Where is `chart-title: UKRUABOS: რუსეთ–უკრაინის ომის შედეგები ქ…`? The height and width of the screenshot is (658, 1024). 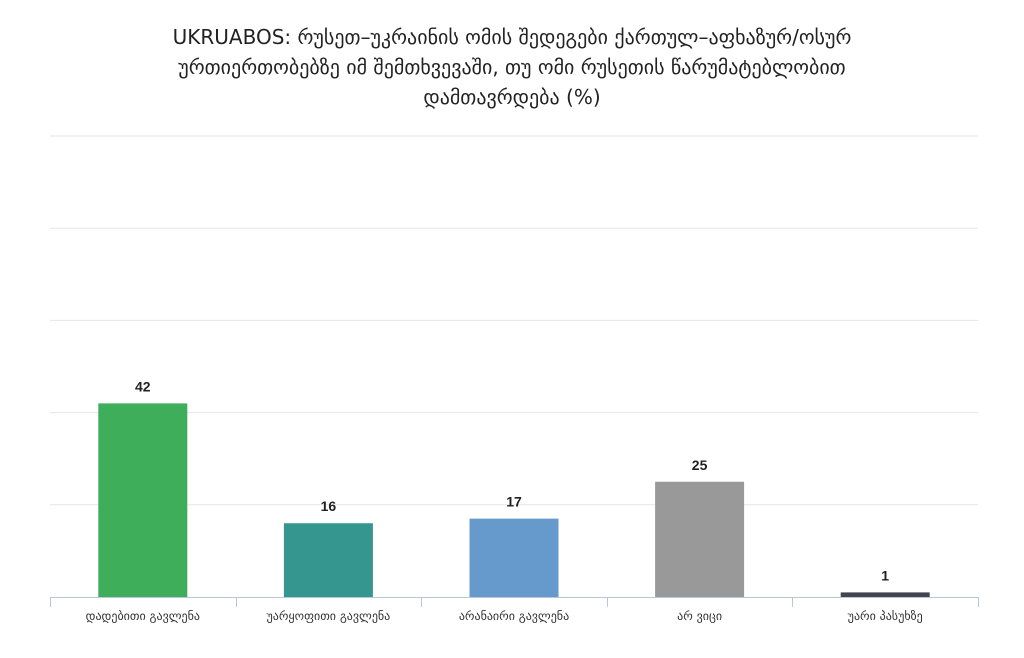
chart-title: UKRUABOS: რუსეთ–უკრაინის ომის შედეგები ქ… is located at coordinates (512, 67).